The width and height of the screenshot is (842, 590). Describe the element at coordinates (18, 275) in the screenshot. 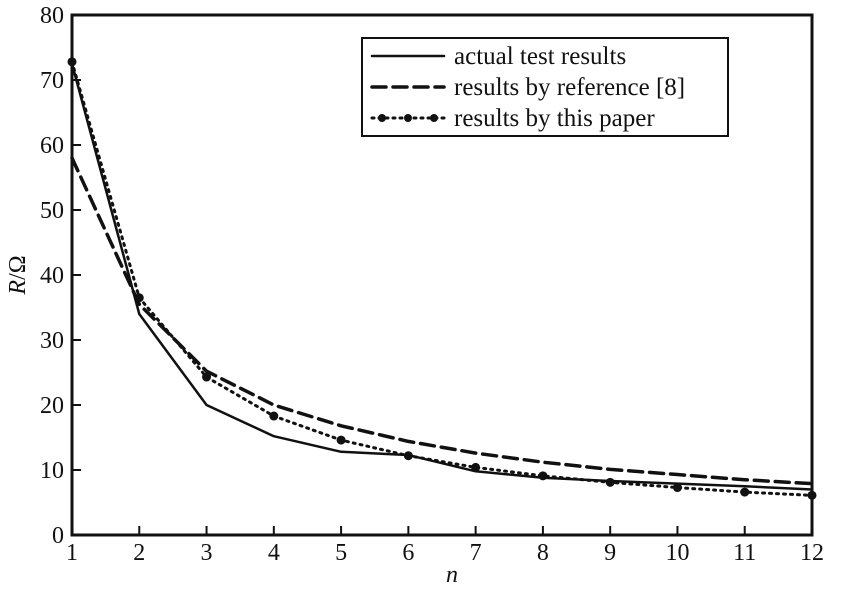

I see `y-axis-label: R/Ω` at that location.